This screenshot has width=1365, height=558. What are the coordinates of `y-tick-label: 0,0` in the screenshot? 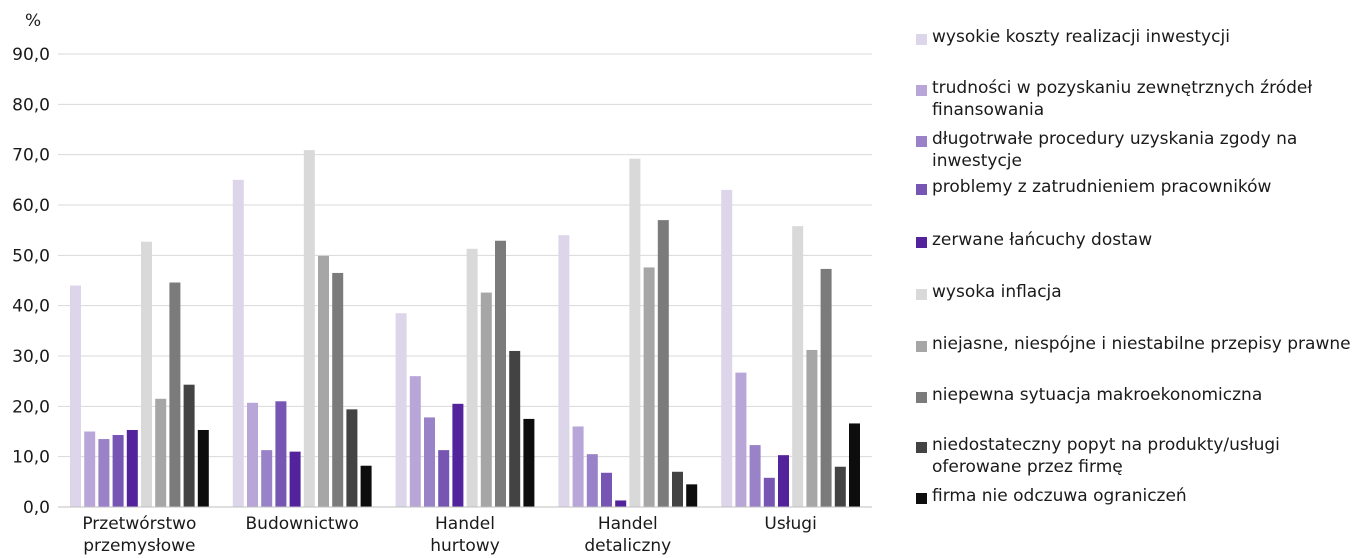 It's located at (36, 508).